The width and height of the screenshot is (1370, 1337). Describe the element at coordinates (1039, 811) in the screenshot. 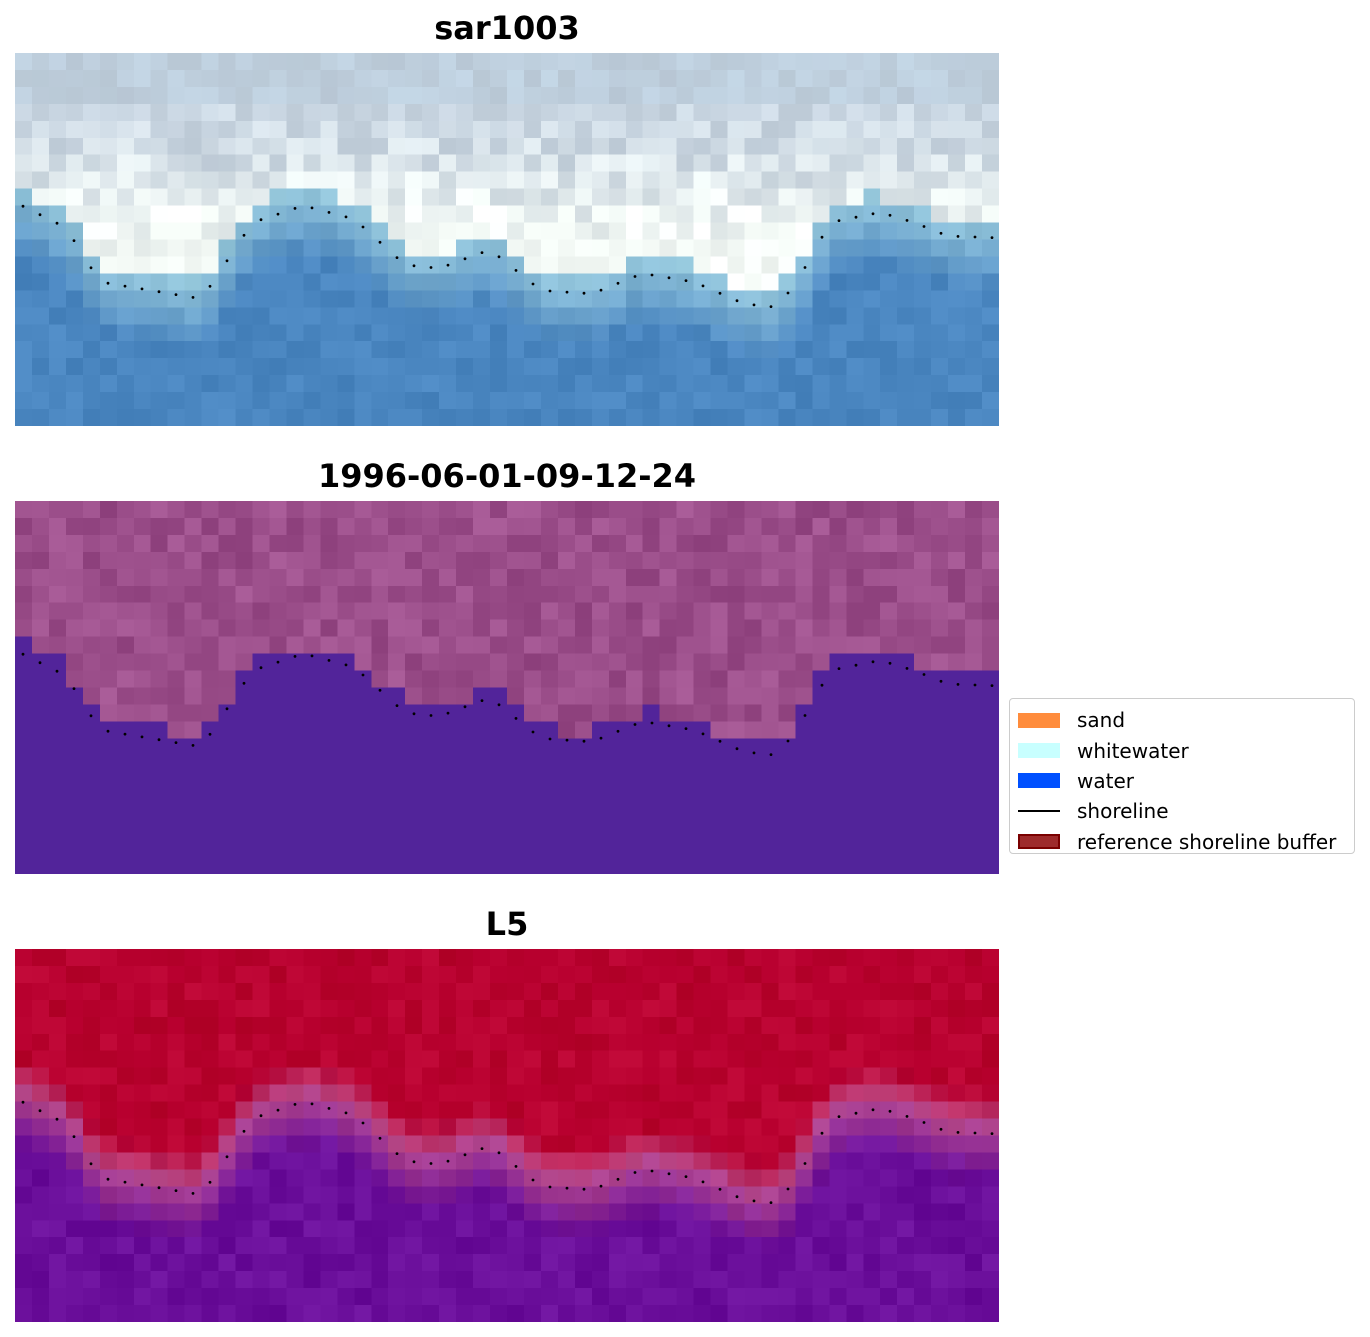

I see `shoreline-line-icon` at that location.